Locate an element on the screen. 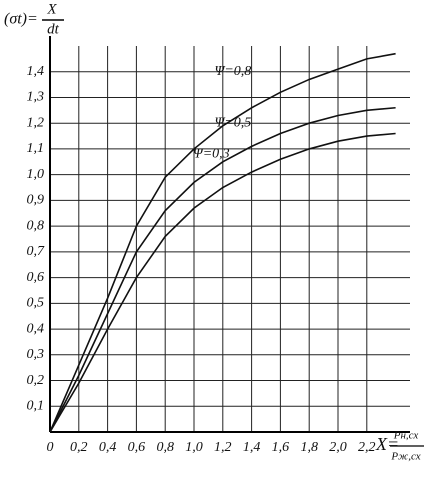  y-tick-label: 0,2 is located at coordinates (36, 380).